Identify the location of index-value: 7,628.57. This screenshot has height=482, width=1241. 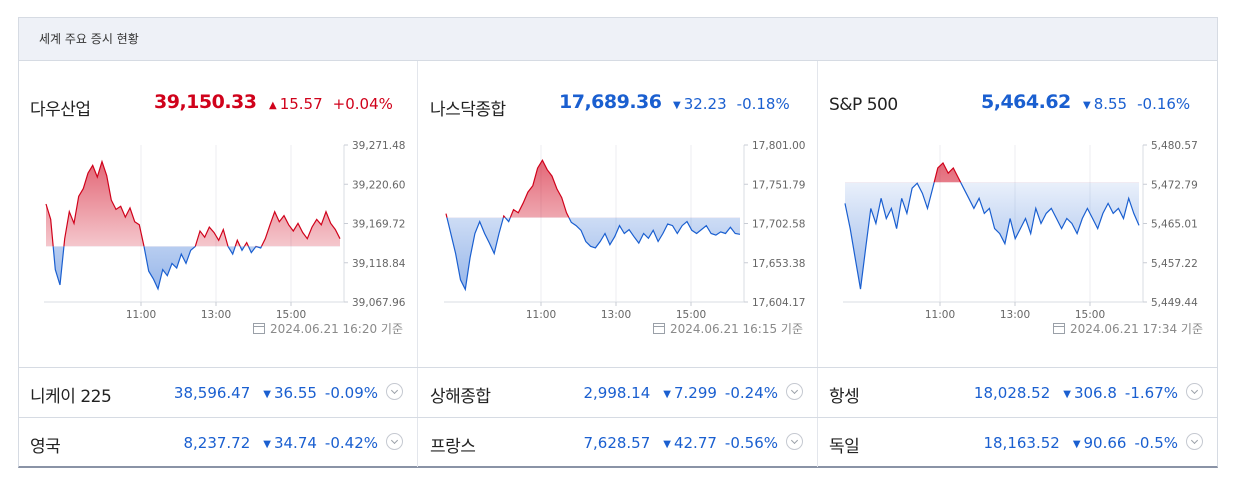
(617, 443).